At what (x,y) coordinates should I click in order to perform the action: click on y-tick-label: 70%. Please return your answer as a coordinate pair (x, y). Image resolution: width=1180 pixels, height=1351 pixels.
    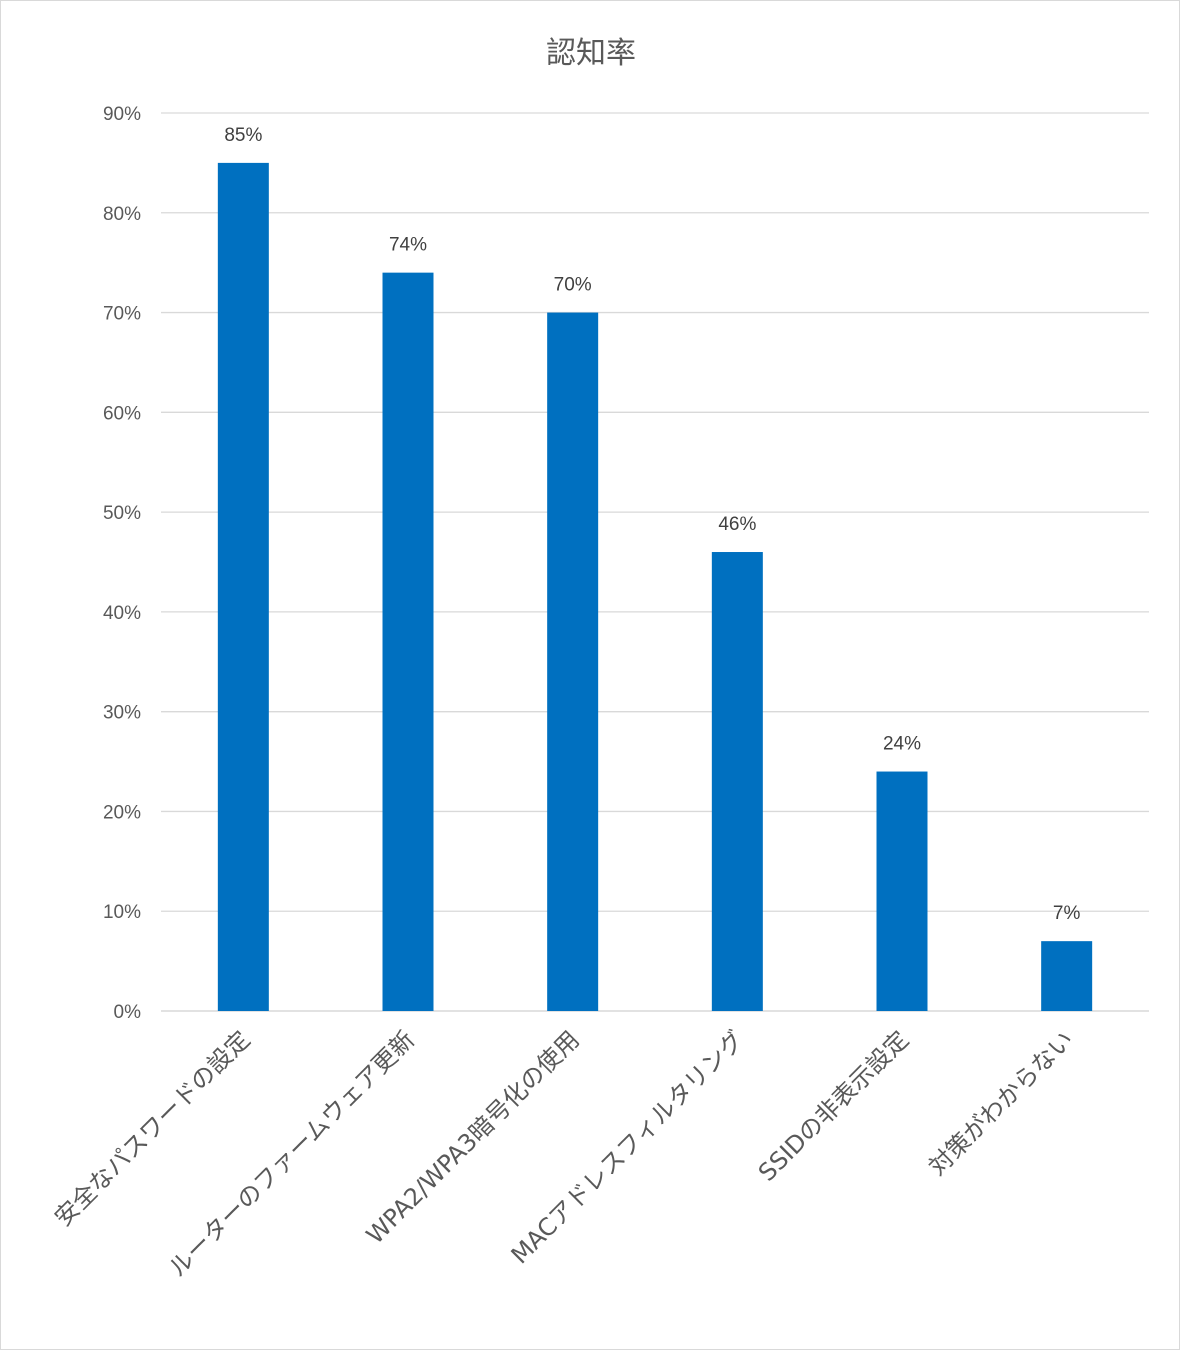
    Looking at the image, I should click on (122, 314).